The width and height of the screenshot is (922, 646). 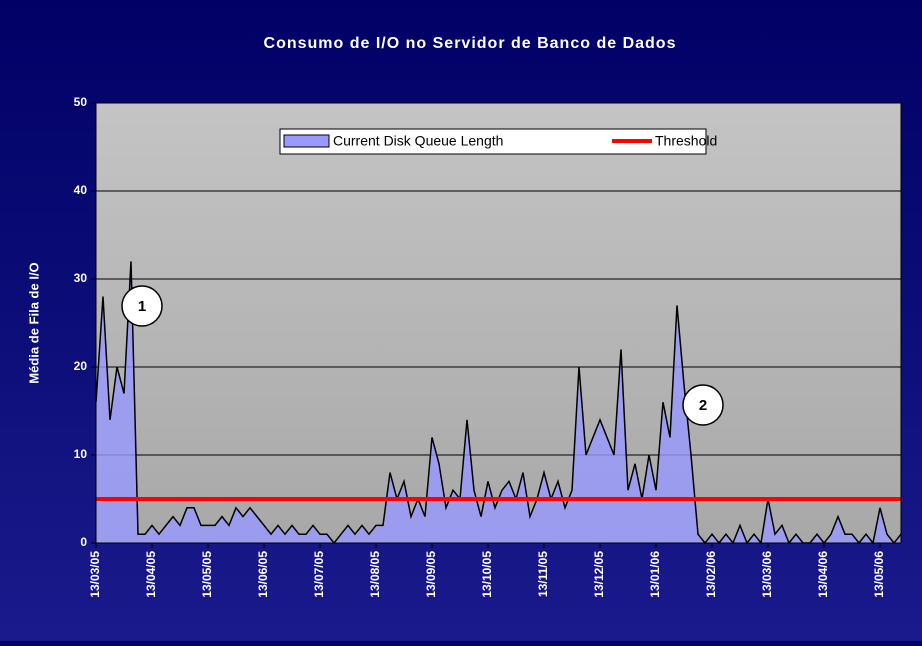 I want to click on y-tick-label: 30, so click(x=81, y=278).